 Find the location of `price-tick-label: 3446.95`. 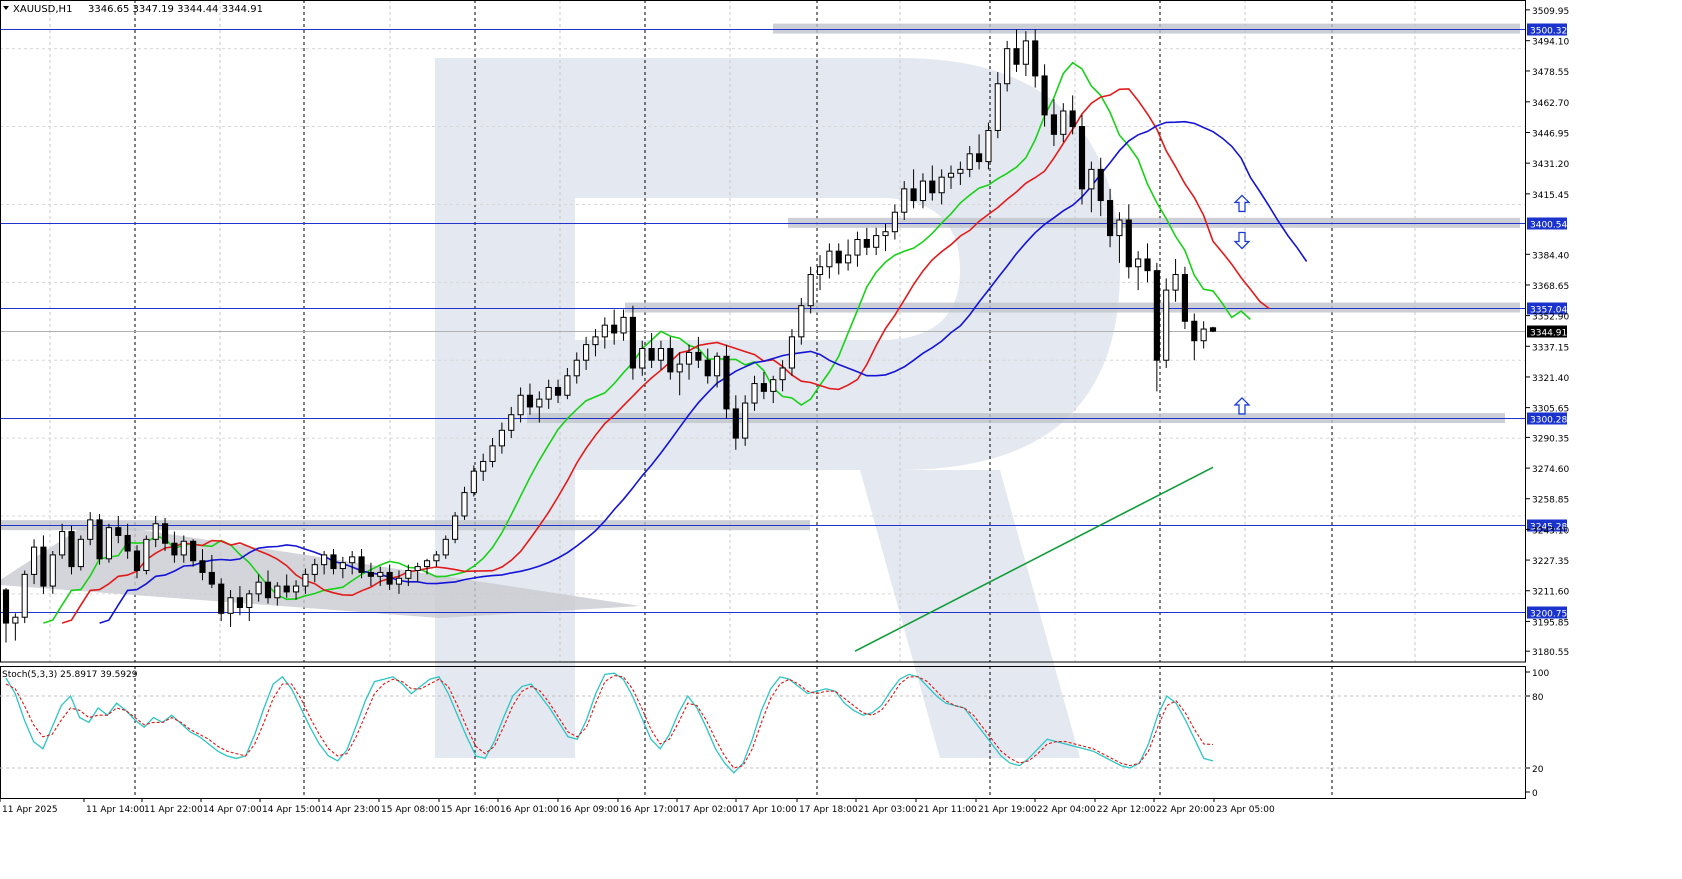

price-tick-label: 3446.95 is located at coordinates (1550, 134).